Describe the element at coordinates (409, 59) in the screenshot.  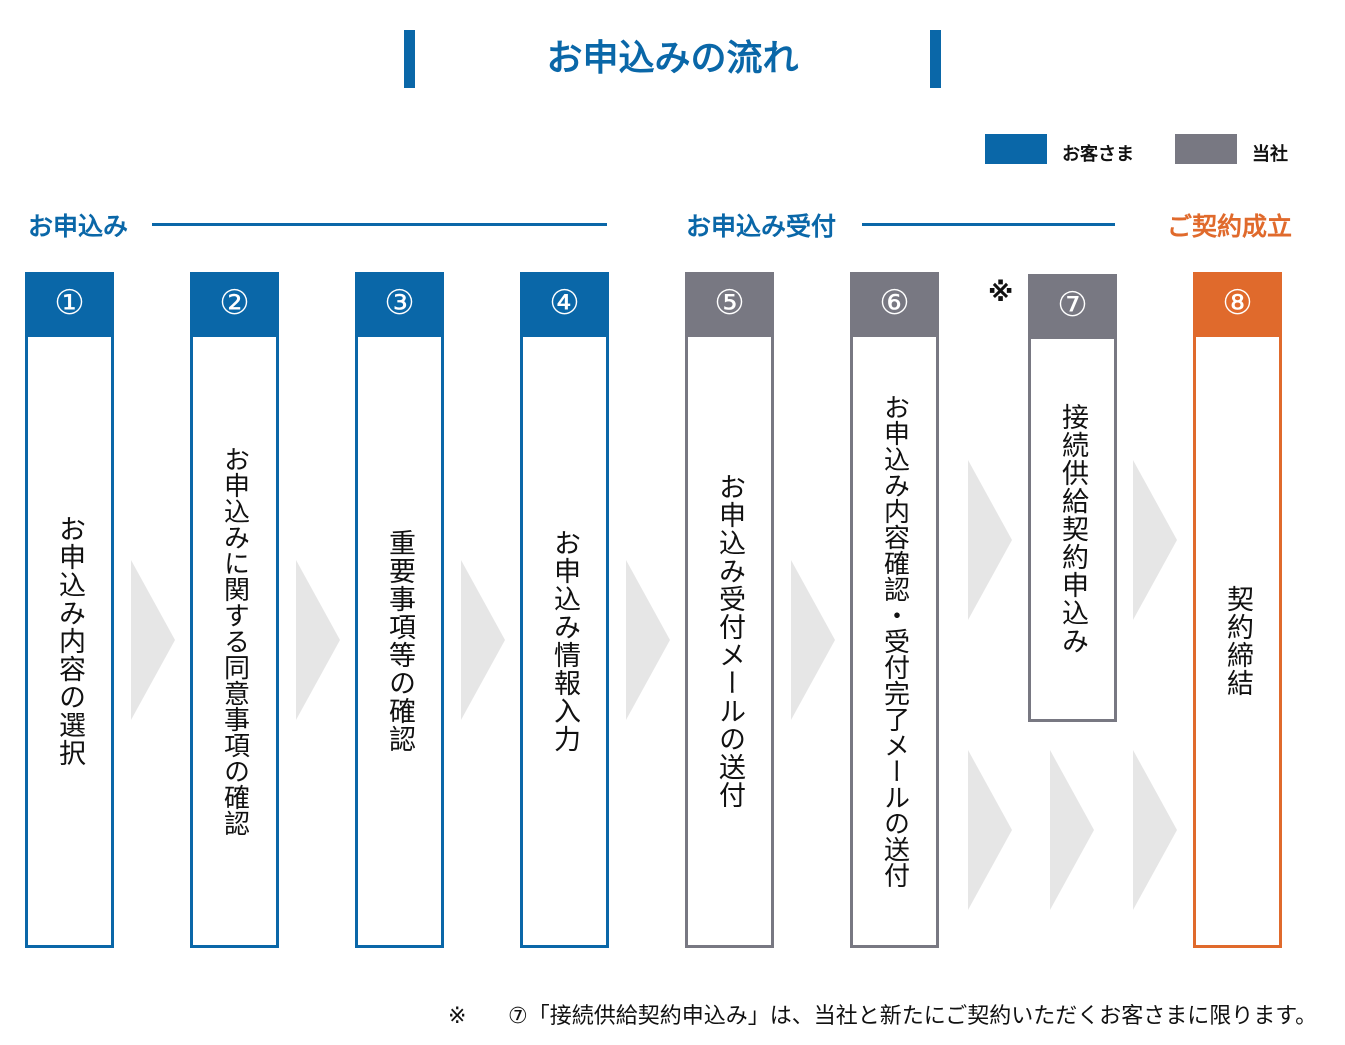
I see `title-bar-left` at that location.